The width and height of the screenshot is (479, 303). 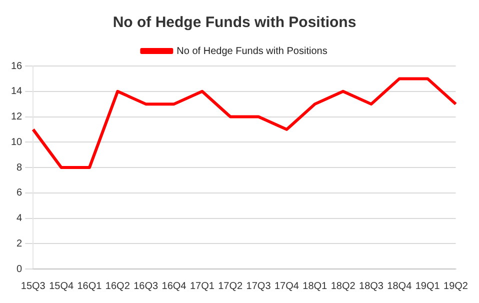 What do you see at coordinates (17, 66) in the screenshot?
I see `y-tick-label: 16` at bounding box center [17, 66].